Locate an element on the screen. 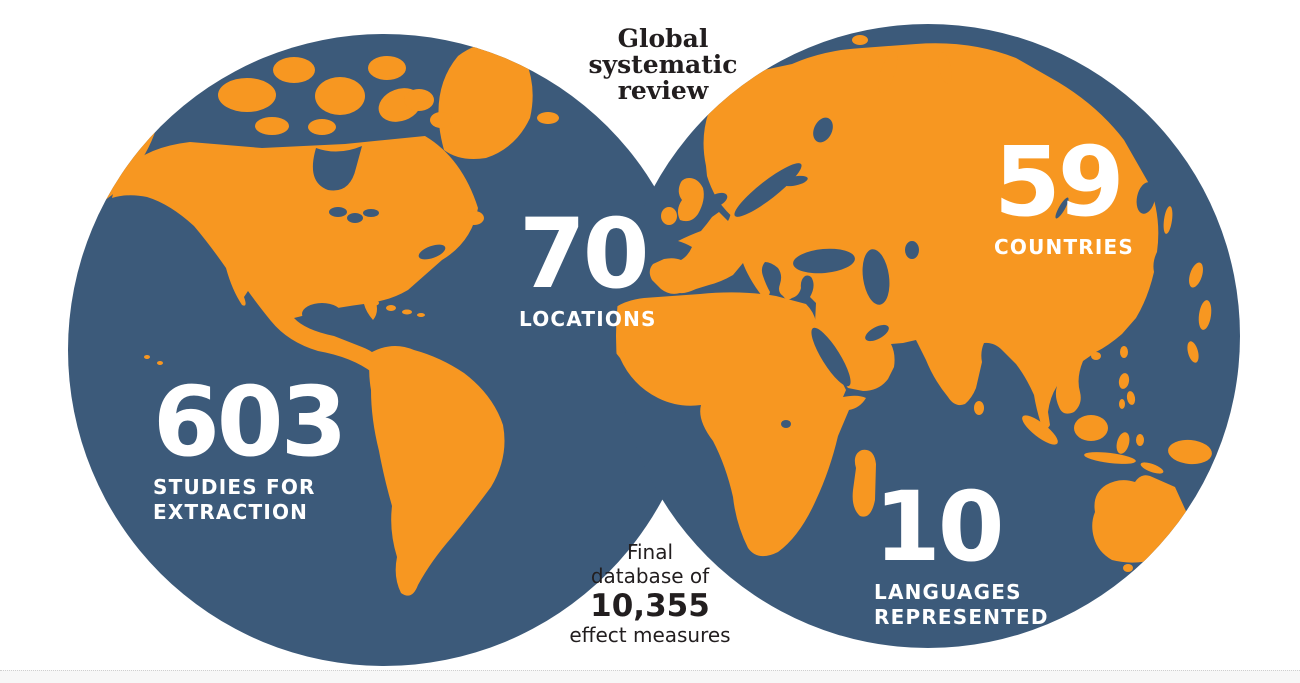  indonesia-islands is located at coordinates (1117, 444).